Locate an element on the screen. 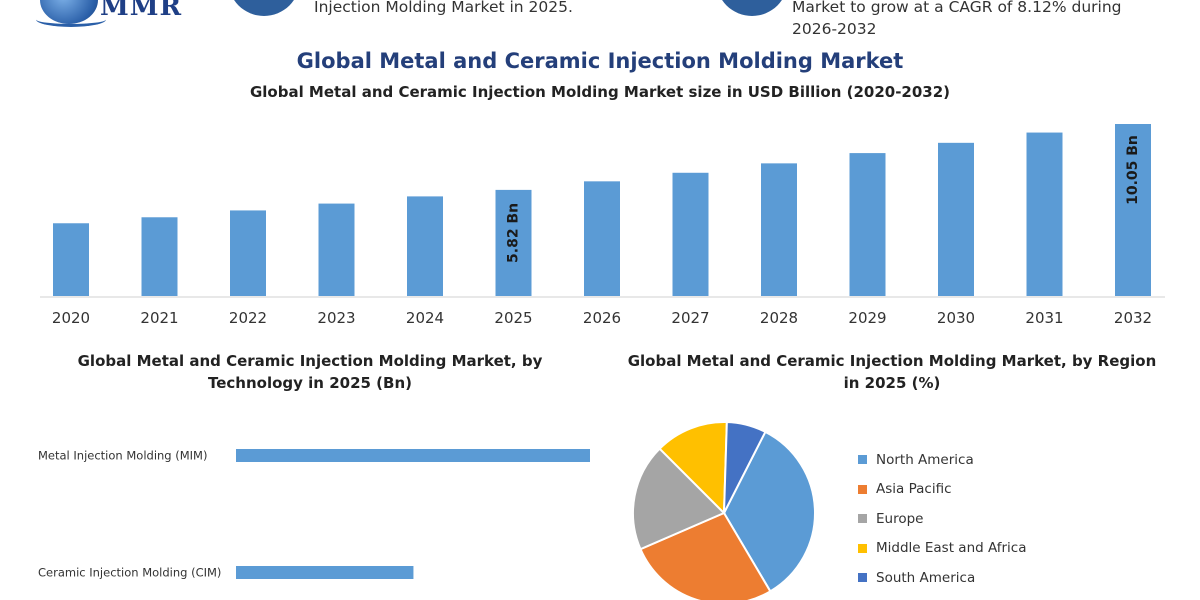 The image size is (1200, 600). bar-2026 is located at coordinates (602, 238).